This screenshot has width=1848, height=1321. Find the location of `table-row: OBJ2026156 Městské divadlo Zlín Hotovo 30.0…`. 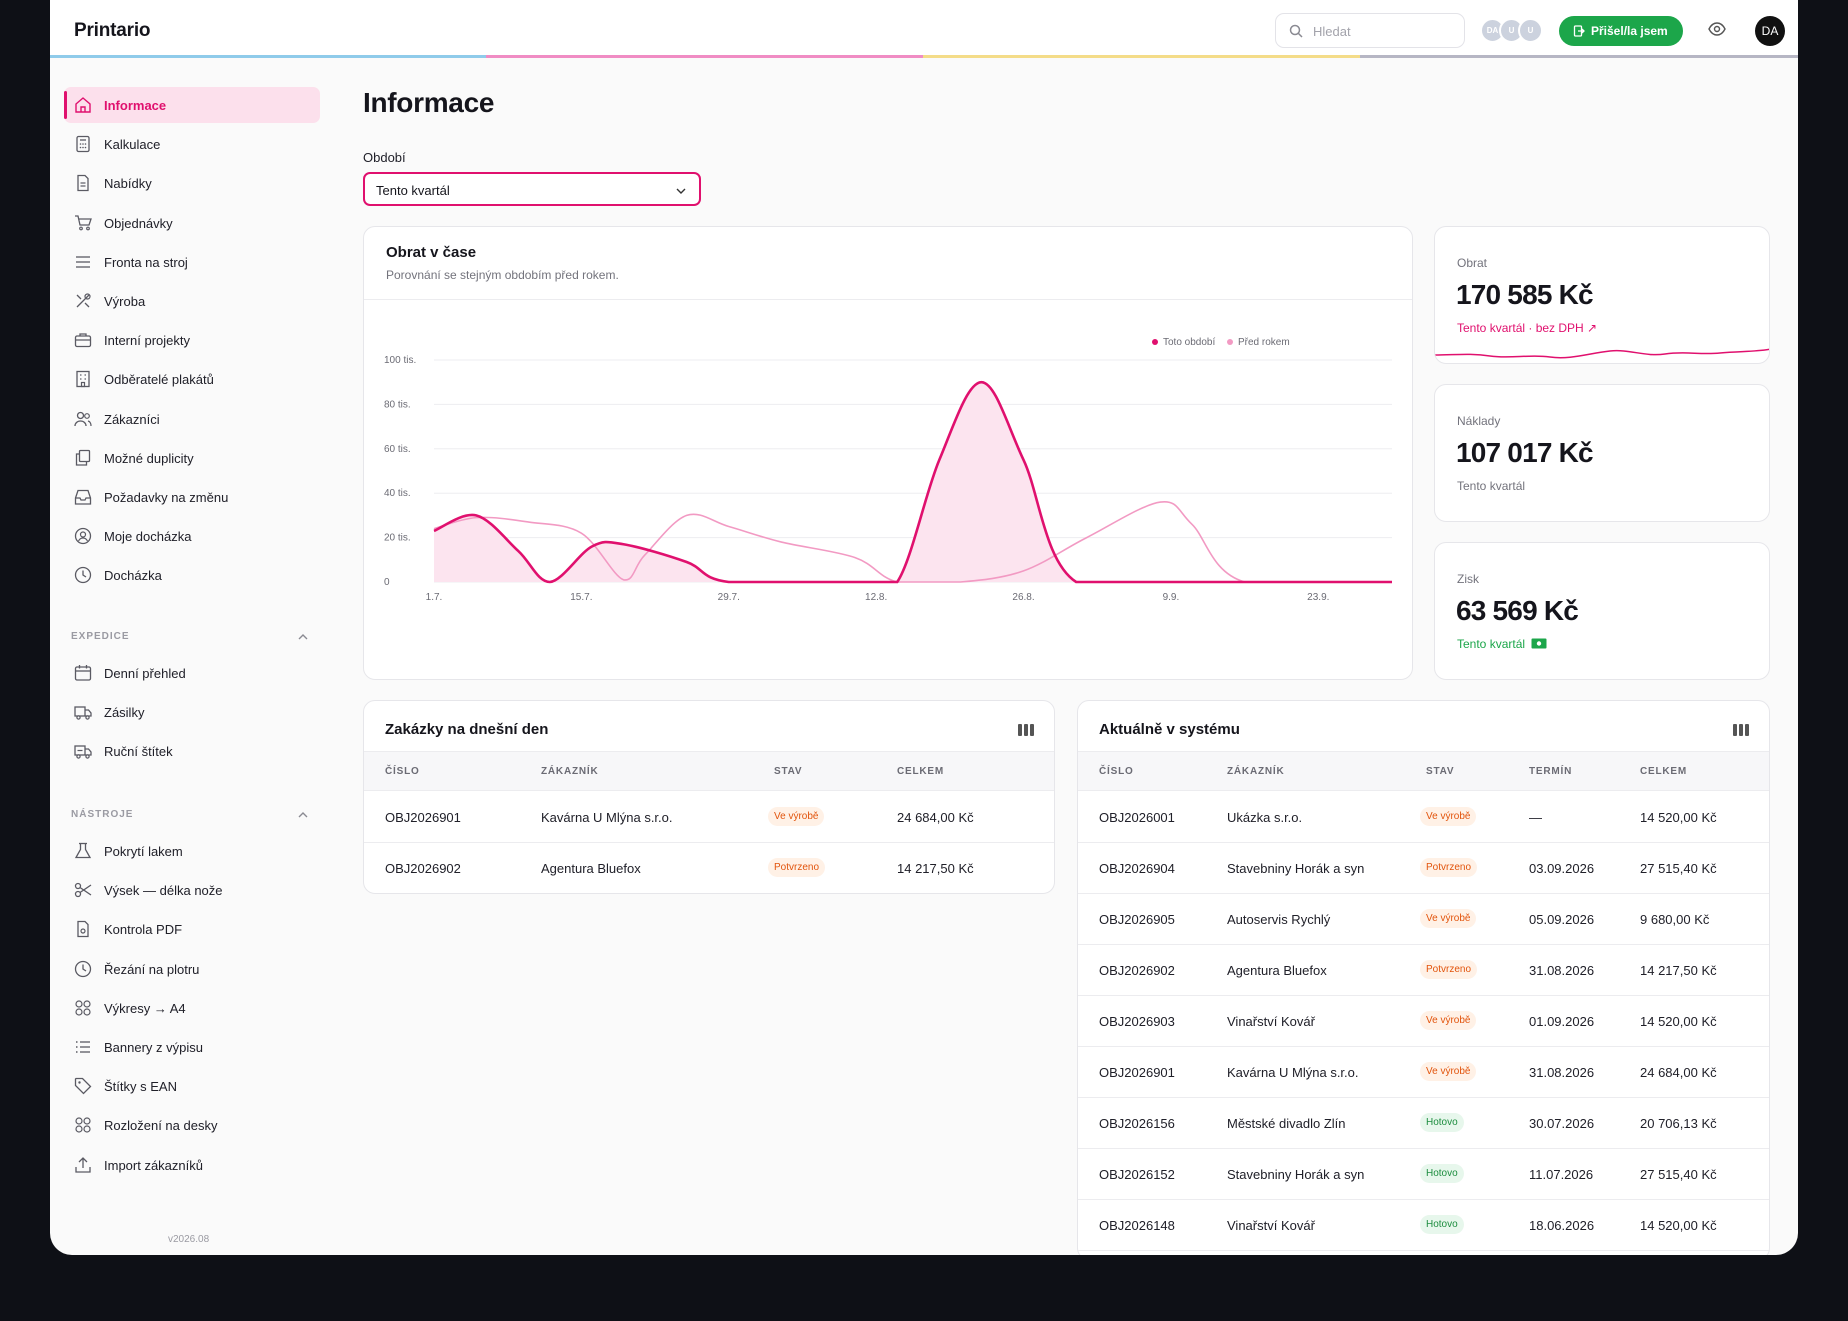

table-row: OBJ2026156 Městské divadlo Zlín Hotovo 30.0… is located at coordinates (1423, 1123).